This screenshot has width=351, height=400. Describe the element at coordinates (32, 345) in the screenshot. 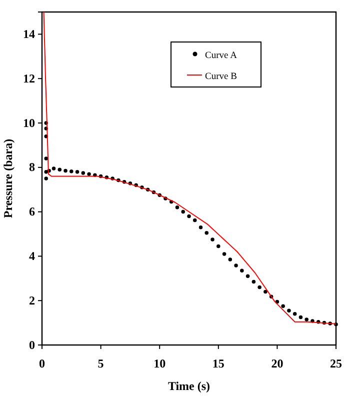

I see `y-tick-label: 0` at that location.